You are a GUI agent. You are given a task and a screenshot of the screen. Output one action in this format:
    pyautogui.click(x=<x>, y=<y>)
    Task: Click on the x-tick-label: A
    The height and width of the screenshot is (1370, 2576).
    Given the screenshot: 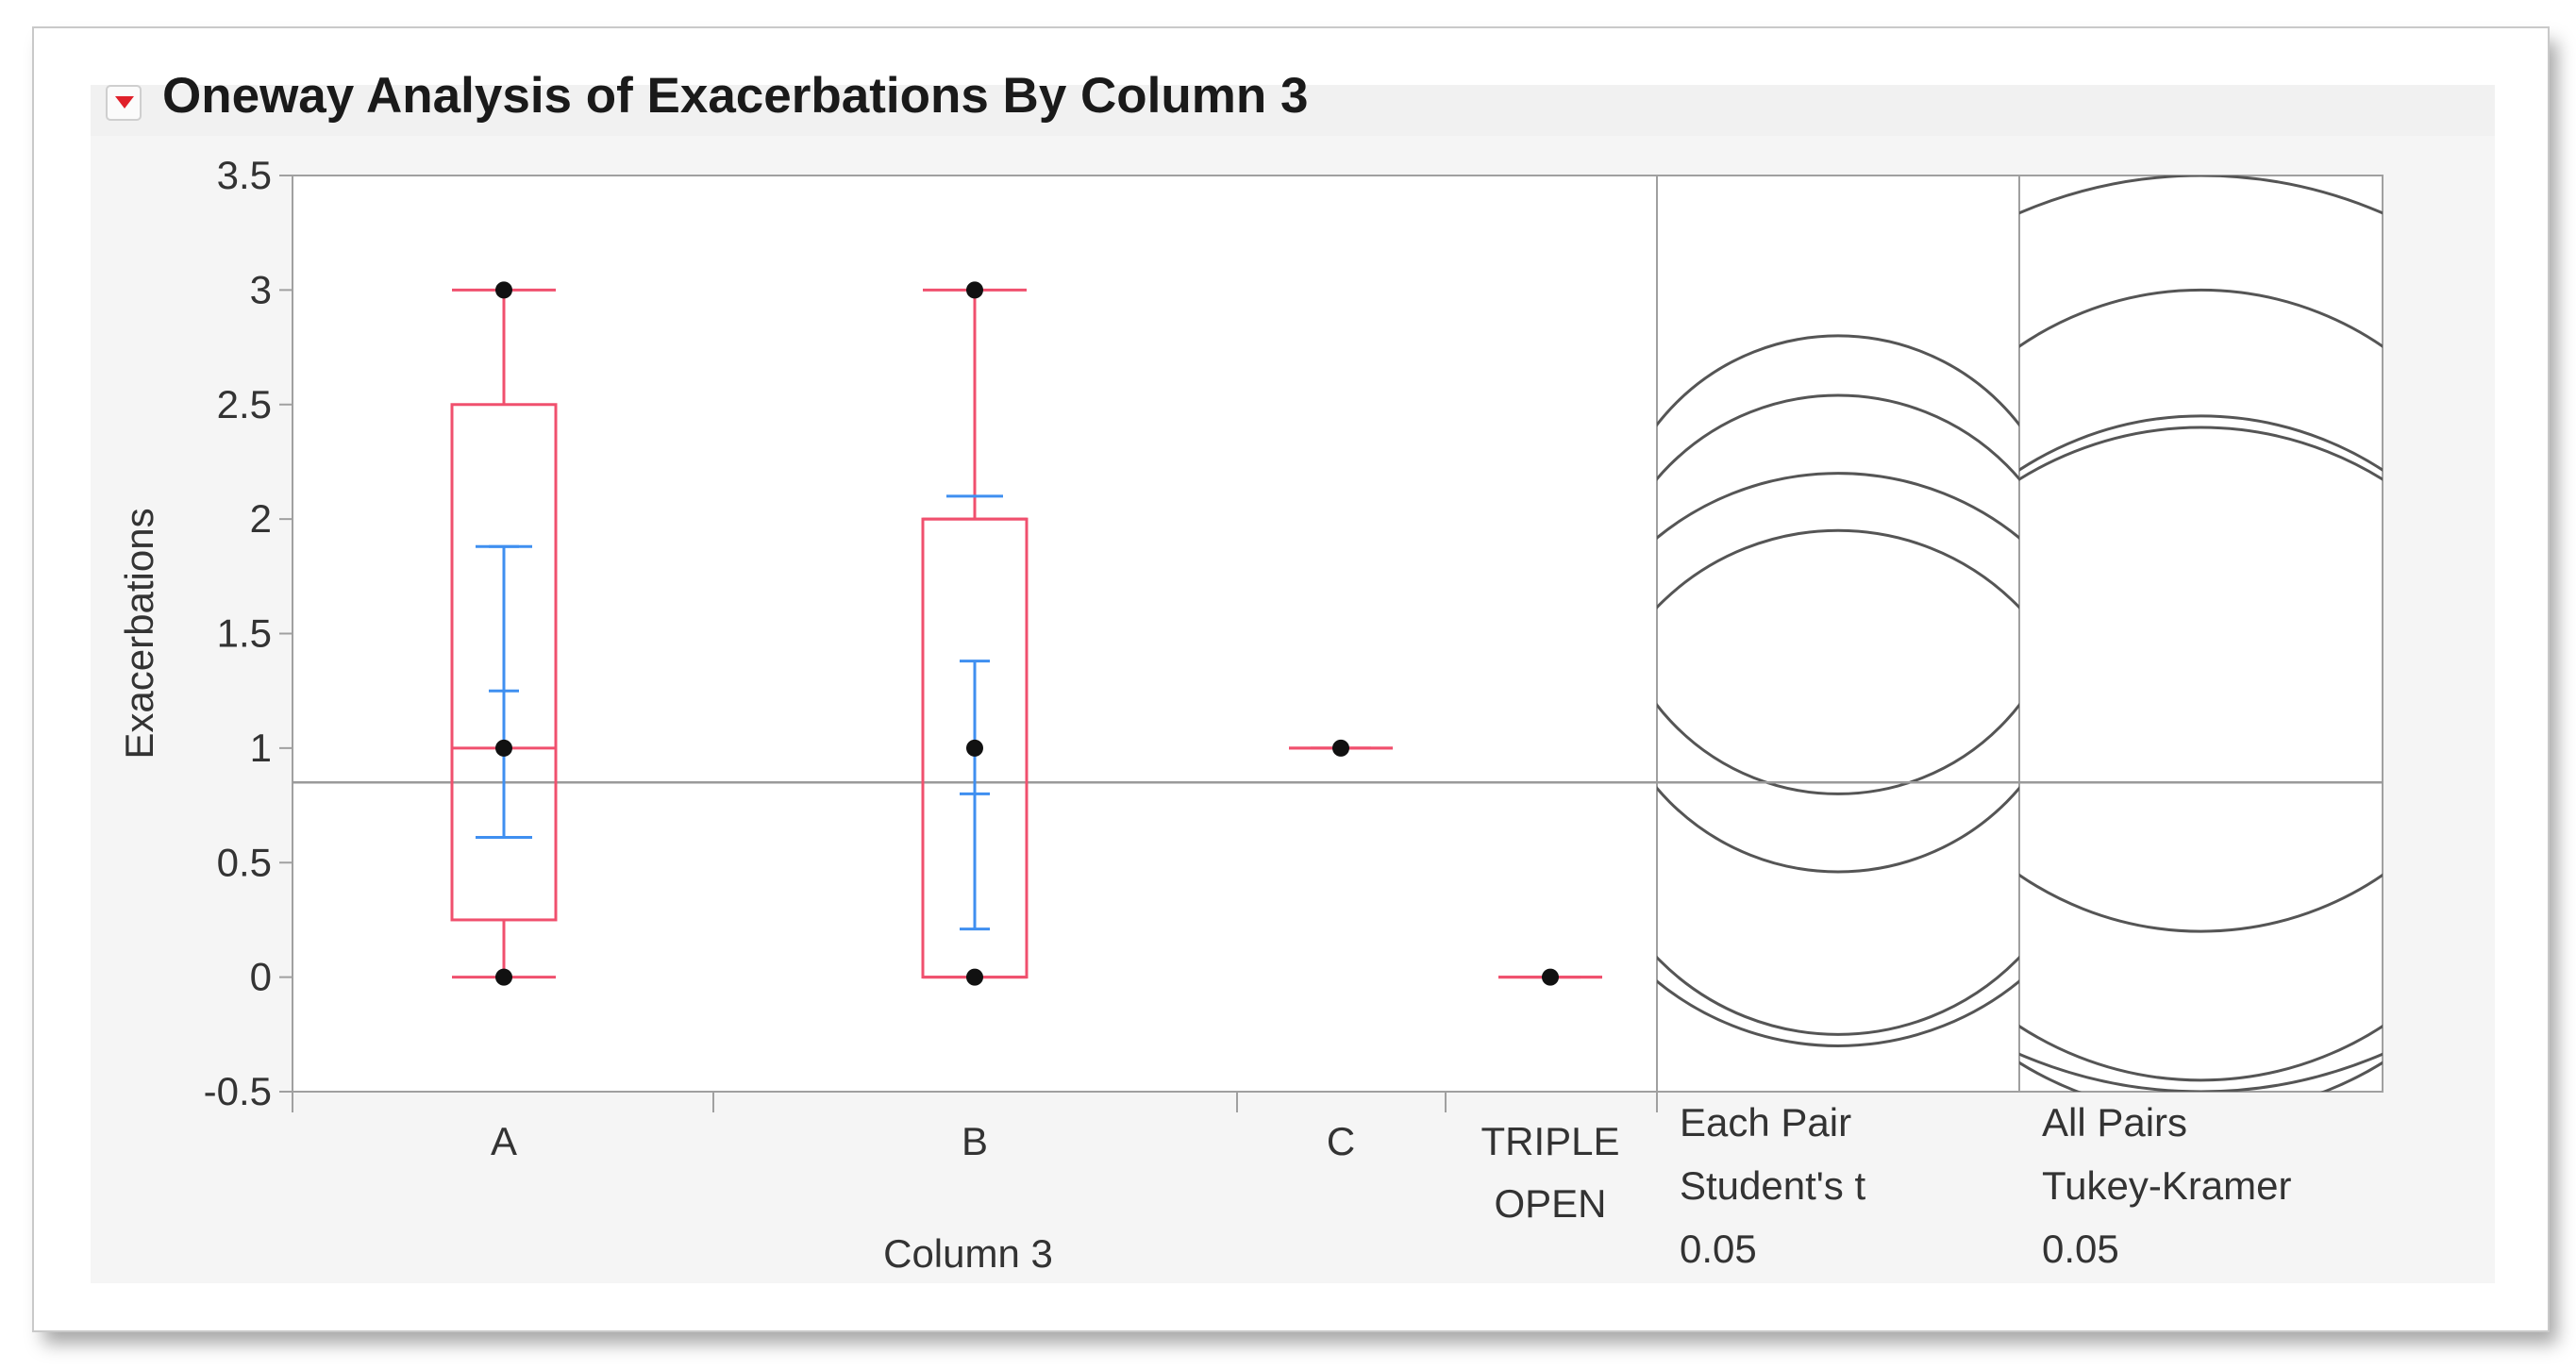 What is the action you would take?
    pyautogui.click(x=504, y=1141)
    